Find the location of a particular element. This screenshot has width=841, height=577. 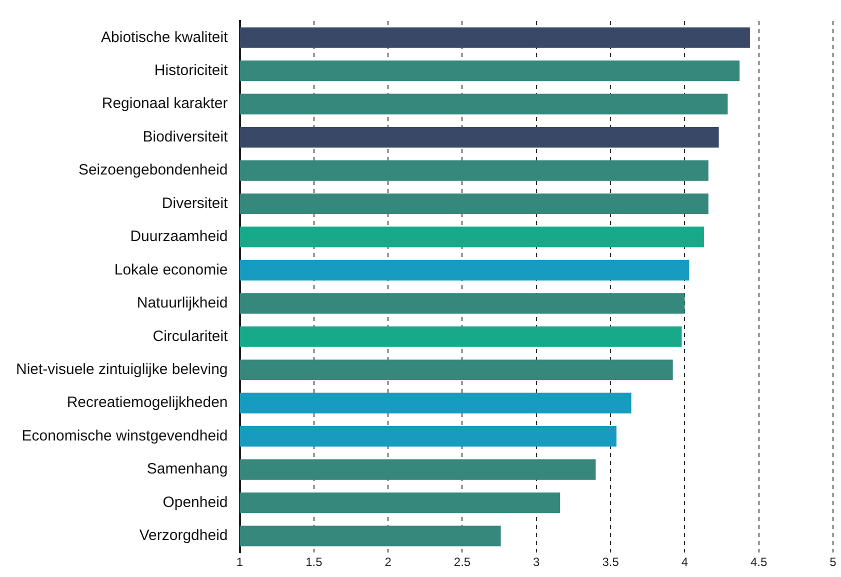

y-tick-label: Seizoengebondenheid is located at coordinates (153, 170).